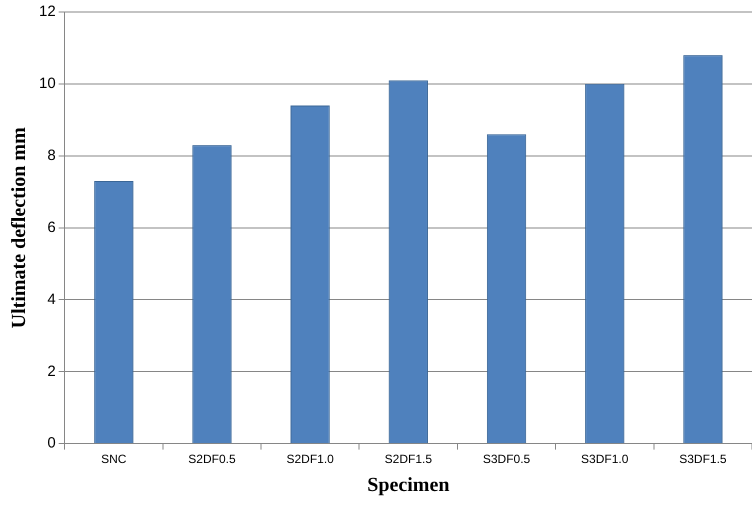 Image resolution: width=752 pixels, height=506 pixels. Describe the element at coordinates (47, 83) in the screenshot. I see `y-tick-label: 10` at that location.